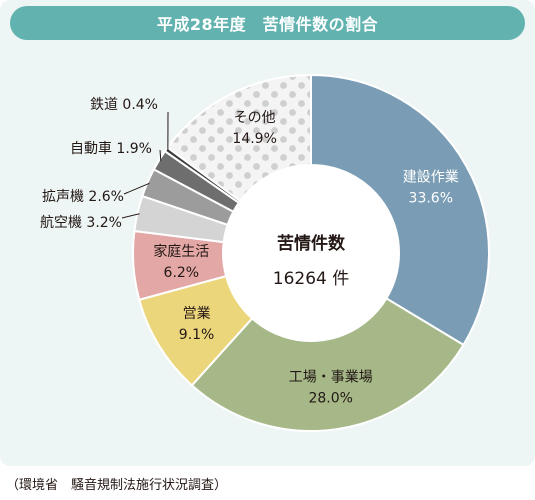  Describe the element at coordinates (311, 243) in the screenshot. I see `center-label: 苦情件数` at that location.